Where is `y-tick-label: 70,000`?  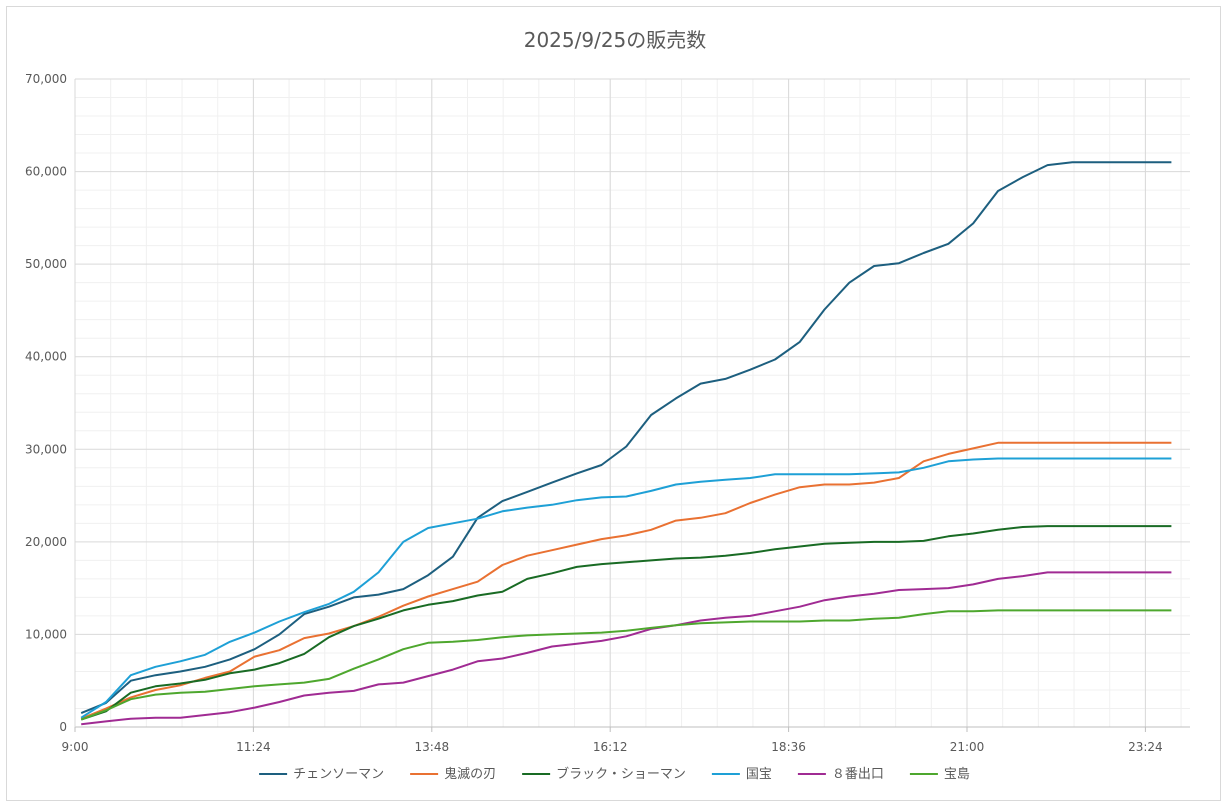
y-tick-label: 70,000 is located at coordinates (46, 79).